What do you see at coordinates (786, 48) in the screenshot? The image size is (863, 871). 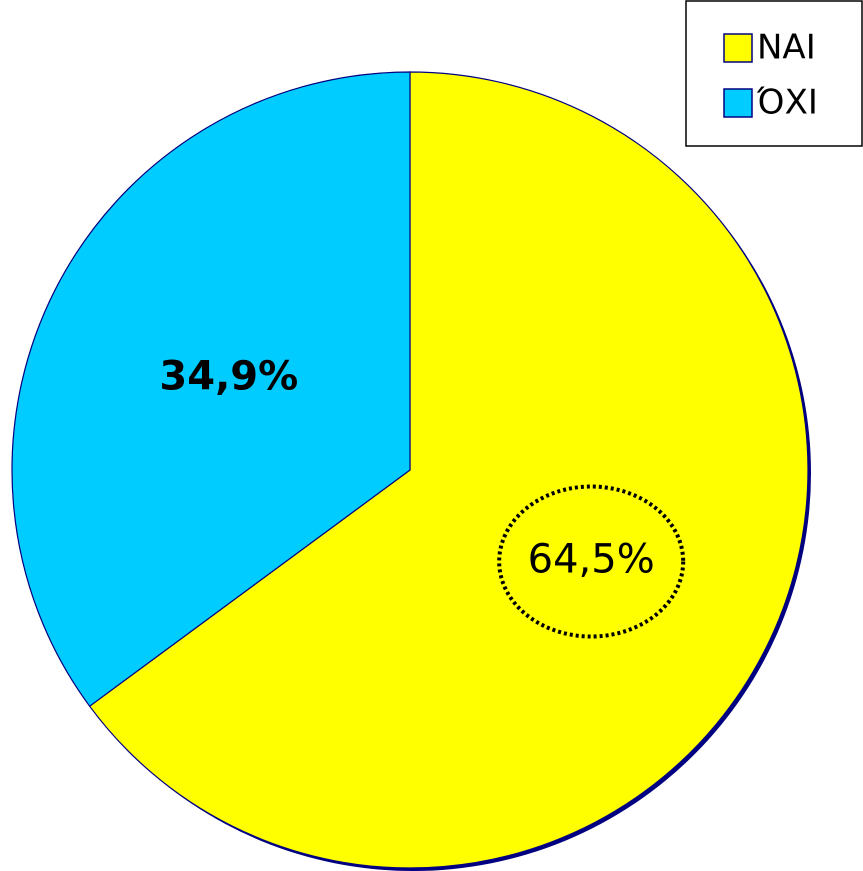 I see `legend-label: NAI` at bounding box center [786, 48].